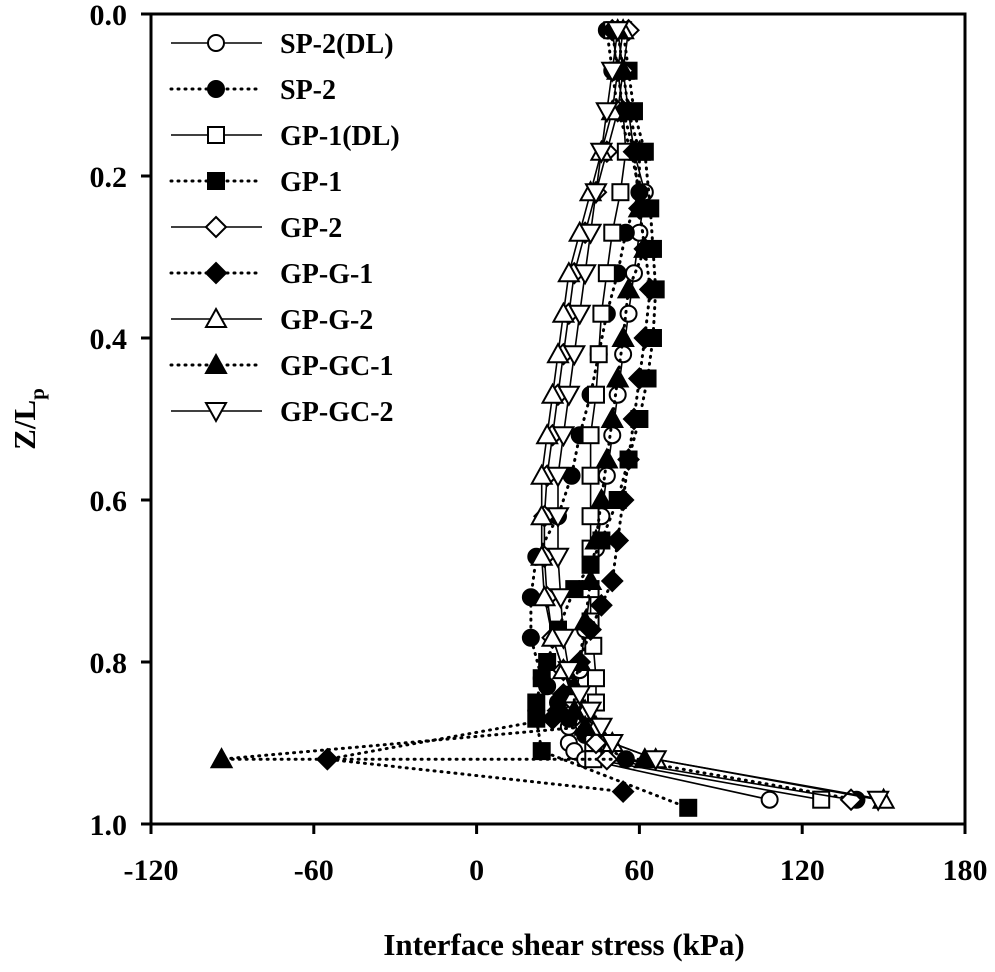 Image resolution: width=995 pixels, height=972 pixels. I want to click on legend-item-sp-2: SP-2, so click(252, 90).